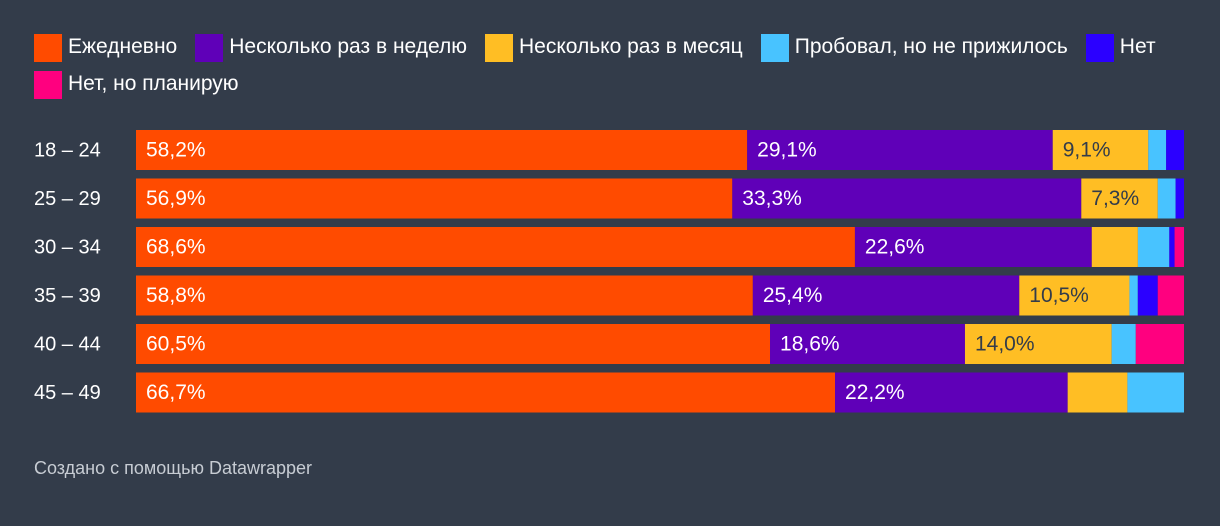  I want to click on data-label-several-times-month: 9,1%, so click(1087, 150).